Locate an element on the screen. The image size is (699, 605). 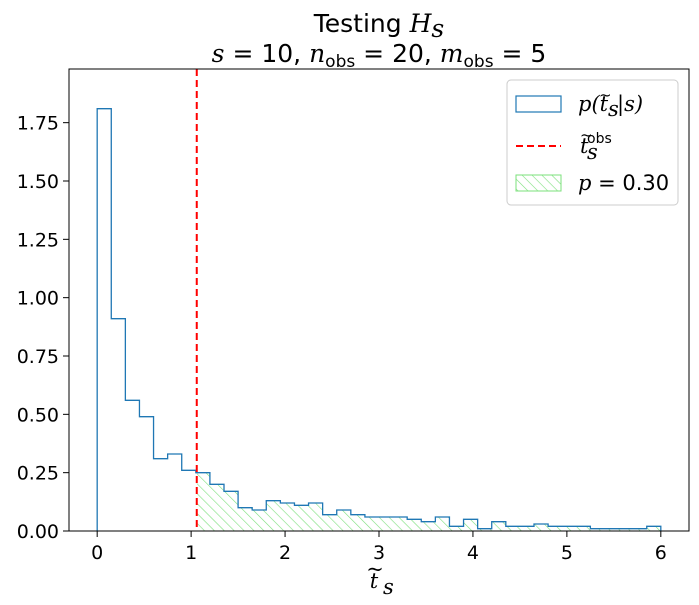
y-tick-label: 1.50 is located at coordinates (38, 182).